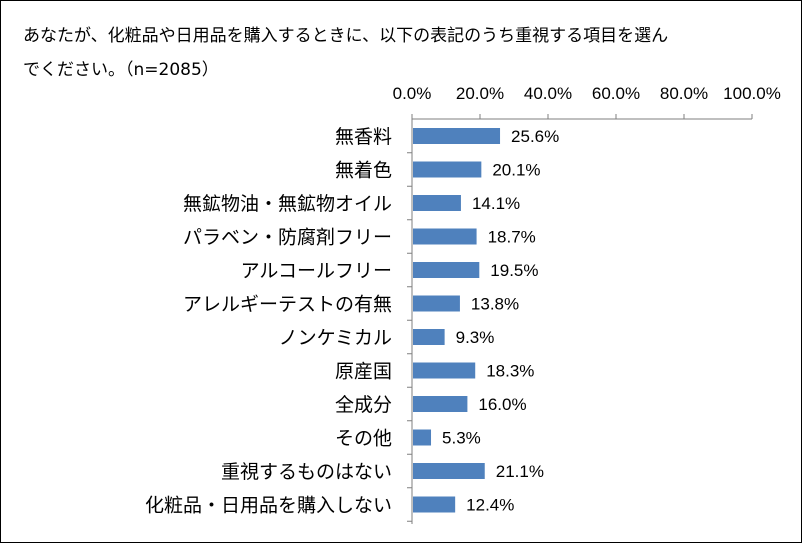 This screenshot has height=543, width=802. Describe the element at coordinates (268, 506) in the screenshot. I see `category-label: 化粧品・日用品を購入しない` at that location.